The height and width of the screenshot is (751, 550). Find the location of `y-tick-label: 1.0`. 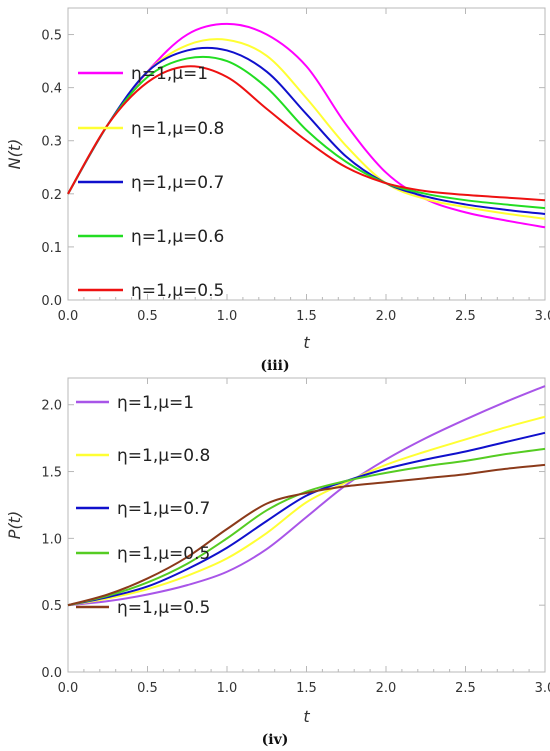

y-tick-label: 1.0 is located at coordinates (51, 539).